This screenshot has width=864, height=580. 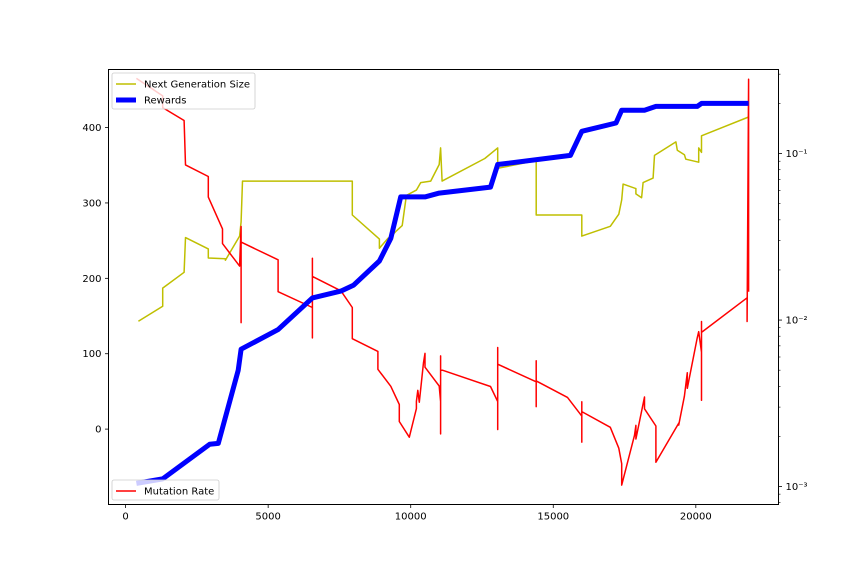 What do you see at coordinates (553, 517) in the screenshot?
I see `x-tick-label: 15000` at bounding box center [553, 517].